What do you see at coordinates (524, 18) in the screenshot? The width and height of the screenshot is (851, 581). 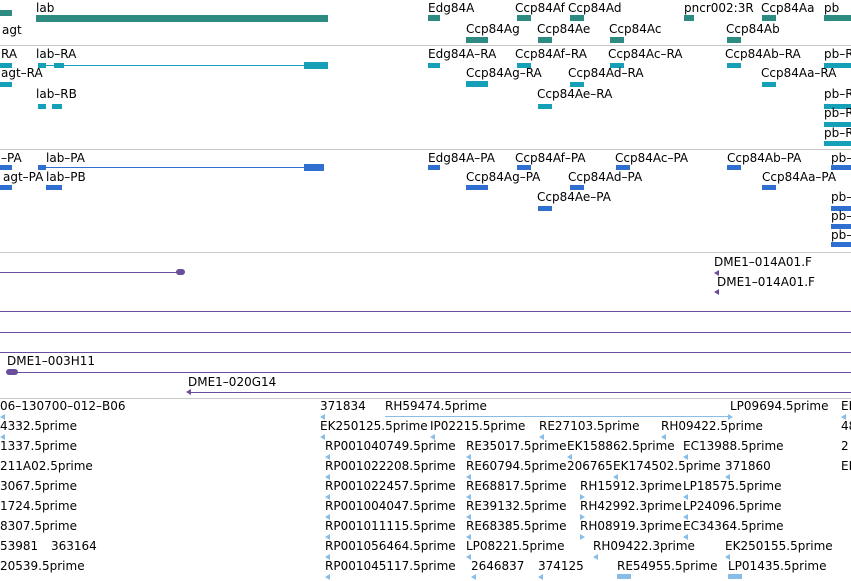 I see `gene-ccp84af` at bounding box center [524, 18].